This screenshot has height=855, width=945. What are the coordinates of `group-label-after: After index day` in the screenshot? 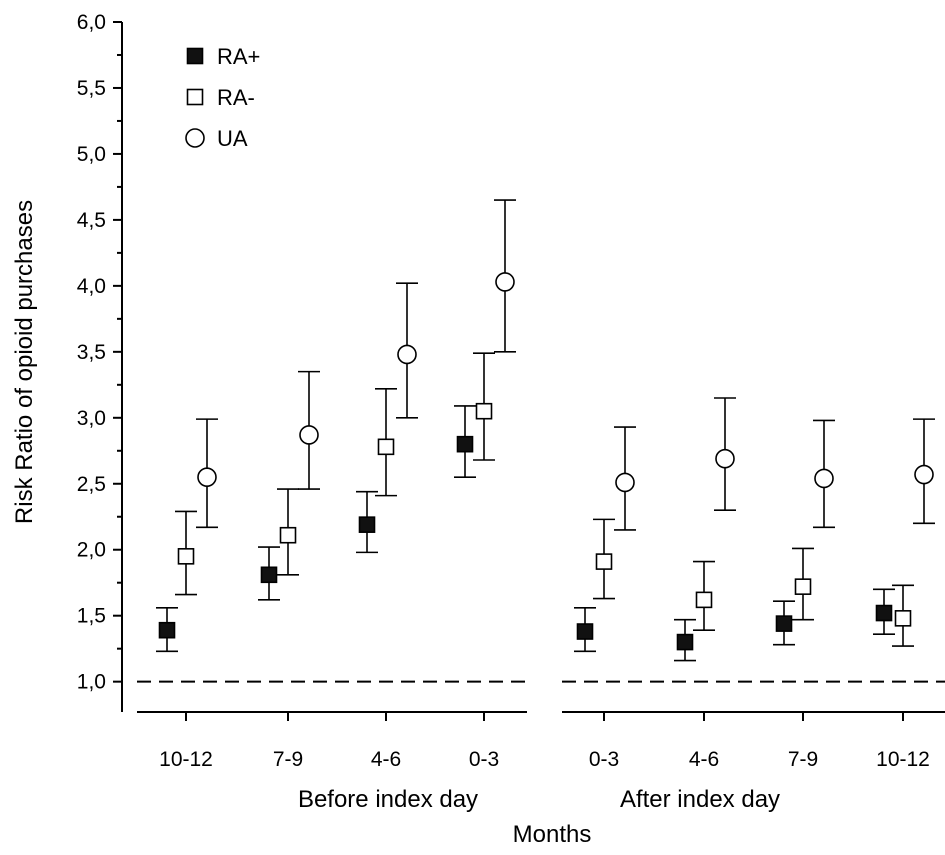 It's located at (700, 799).